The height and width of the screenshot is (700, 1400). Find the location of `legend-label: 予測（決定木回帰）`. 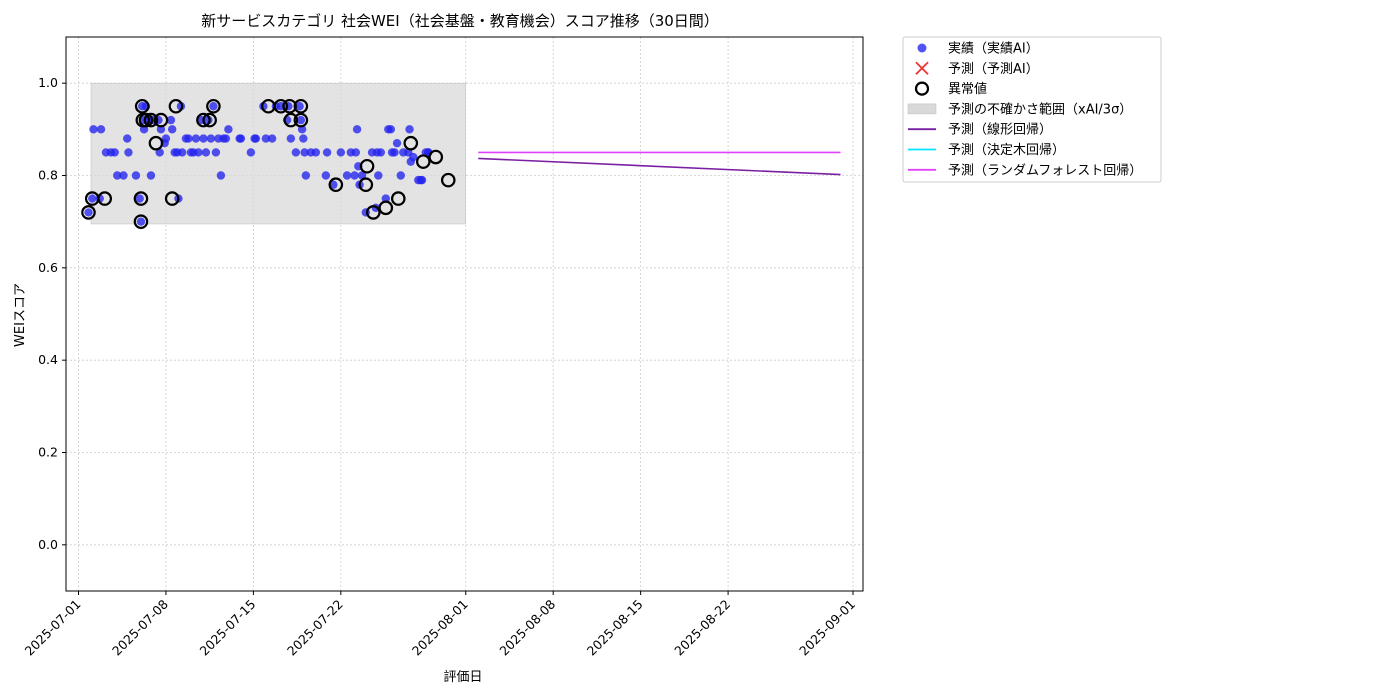

legend-label: 予測（決定木回帰） is located at coordinates (1006, 150).